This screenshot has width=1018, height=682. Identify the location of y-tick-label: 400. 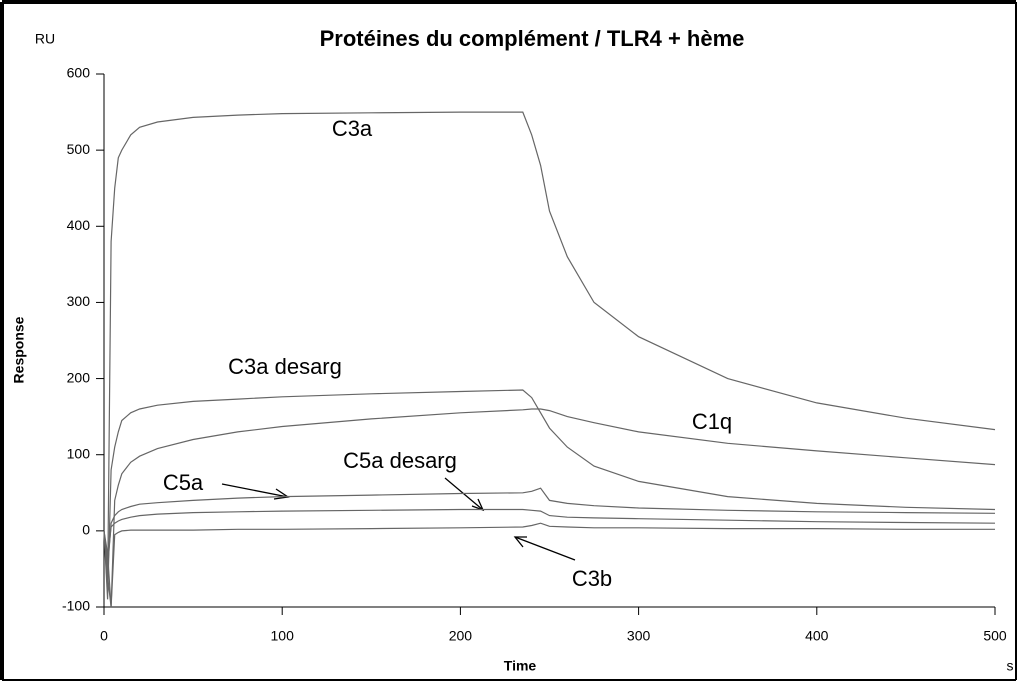
(79, 225).